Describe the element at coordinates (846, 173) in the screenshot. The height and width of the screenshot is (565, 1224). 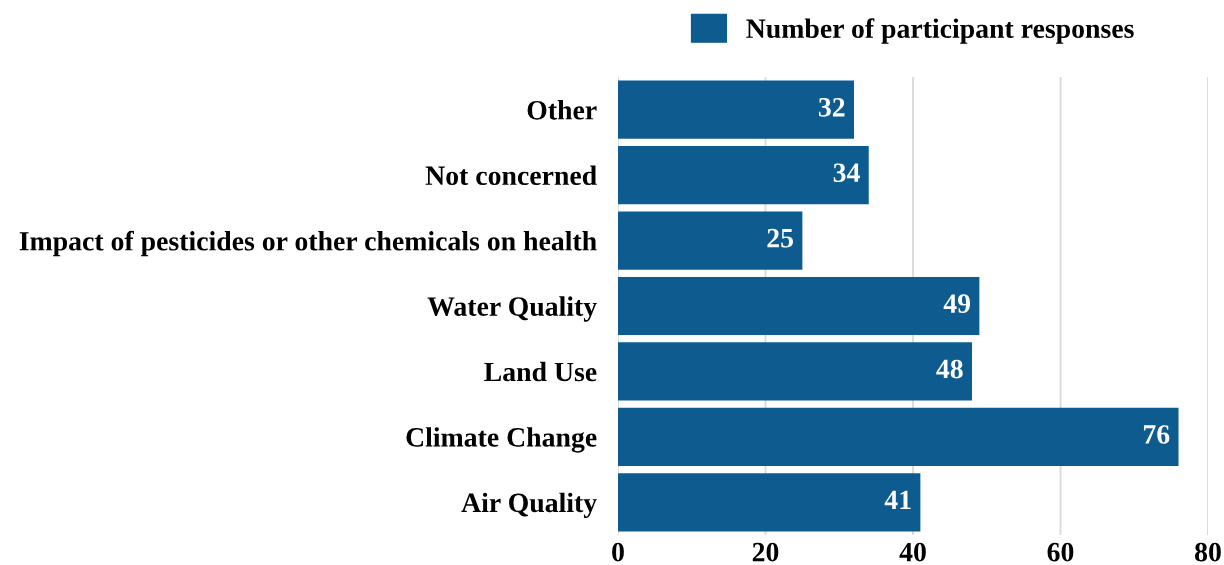
I see `data-label: 34` at that location.